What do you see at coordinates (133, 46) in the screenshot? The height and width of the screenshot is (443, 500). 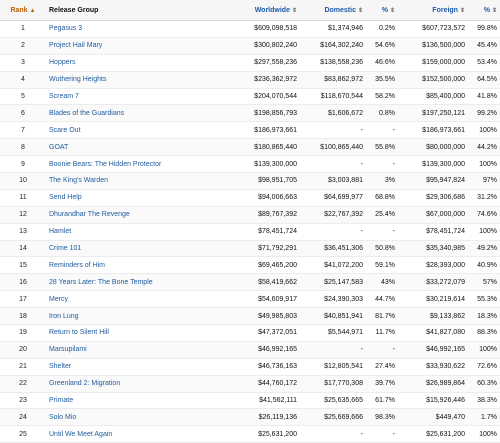 I see `release-title-link: Project Hail Mary` at bounding box center [133, 46].